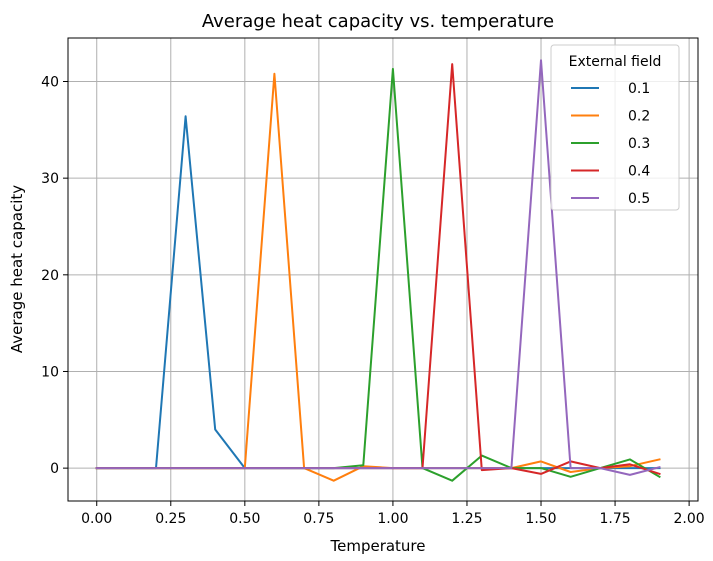  I want to click on legend-label-0.3: 0.3, so click(639, 144).